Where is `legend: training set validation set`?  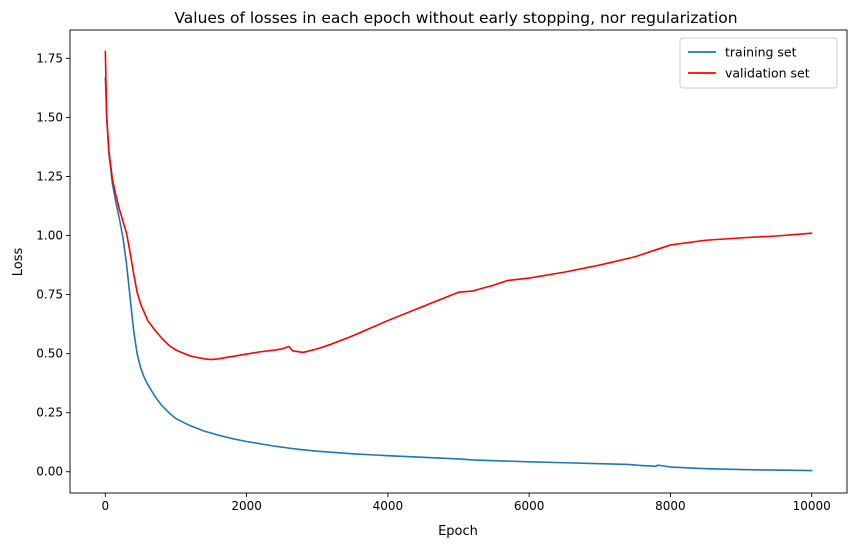
legend: training set validation set is located at coordinates (758, 63).